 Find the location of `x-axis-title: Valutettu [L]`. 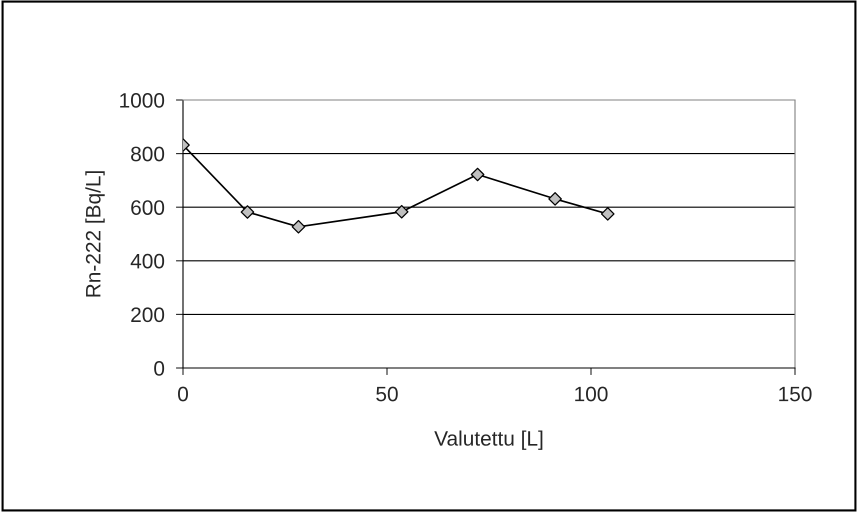

x-axis-title: Valutettu [L] is located at coordinates (488, 440).